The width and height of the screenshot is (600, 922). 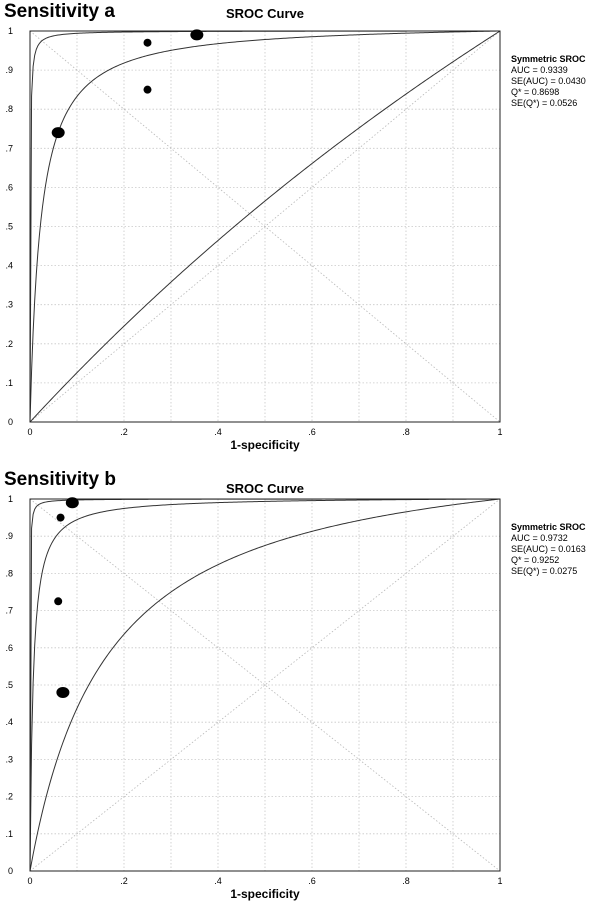 What do you see at coordinates (548, 549) in the screenshot?
I see `stats-se-auc: SE(AUC) = 0.0163` at bounding box center [548, 549].